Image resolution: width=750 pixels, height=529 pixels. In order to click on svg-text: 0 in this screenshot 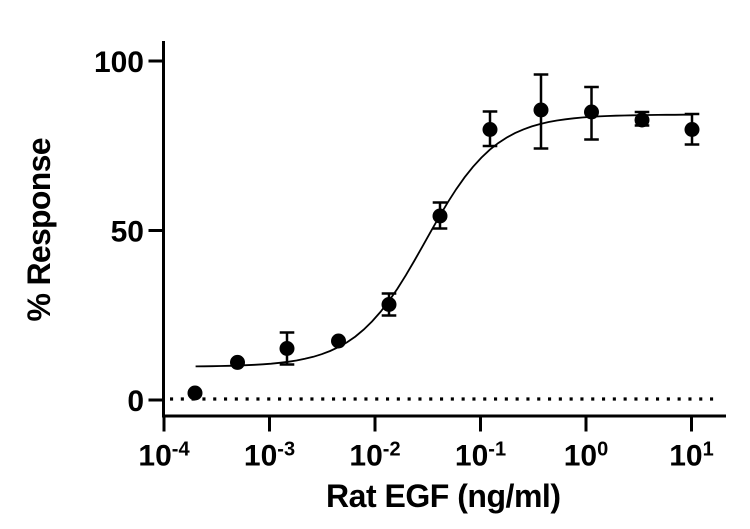, I will do `click(135, 401)`.